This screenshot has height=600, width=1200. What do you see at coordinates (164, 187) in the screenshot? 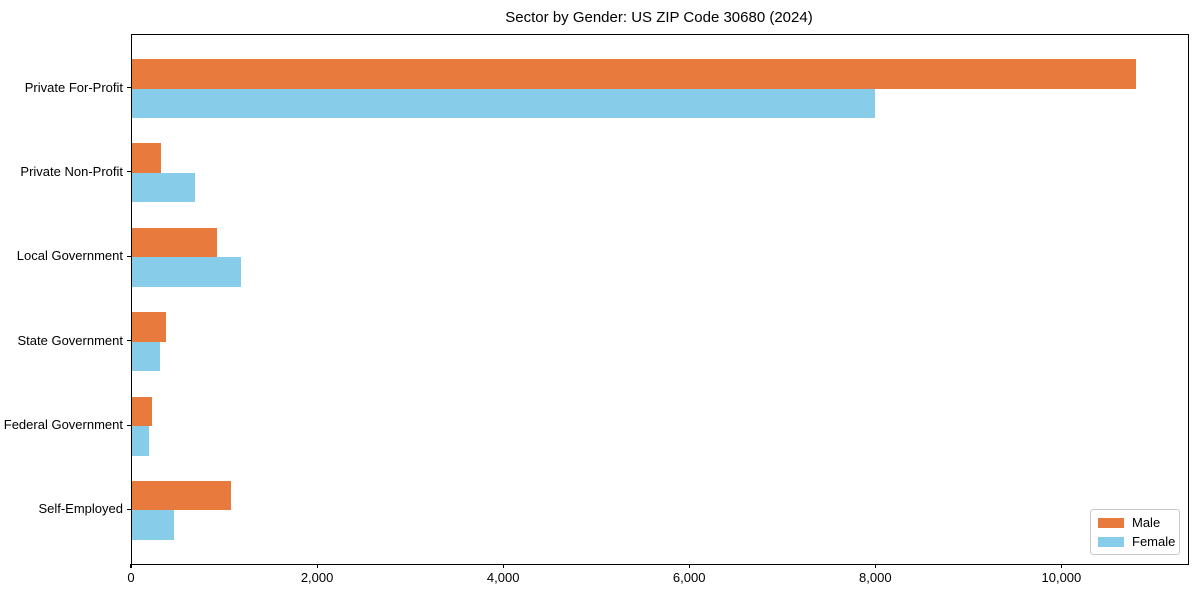
I see `bar-female-private-non-profit` at bounding box center [164, 187].